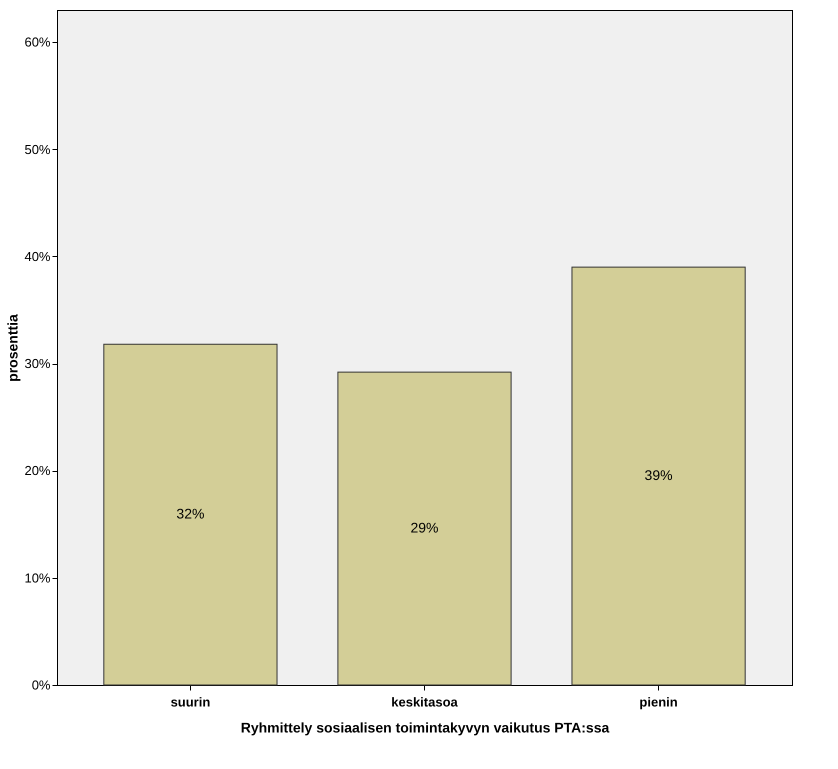 Image resolution: width=838 pixels, height=769 pixels. I want to click on y-tick-label: 0%, so click(41, 685).